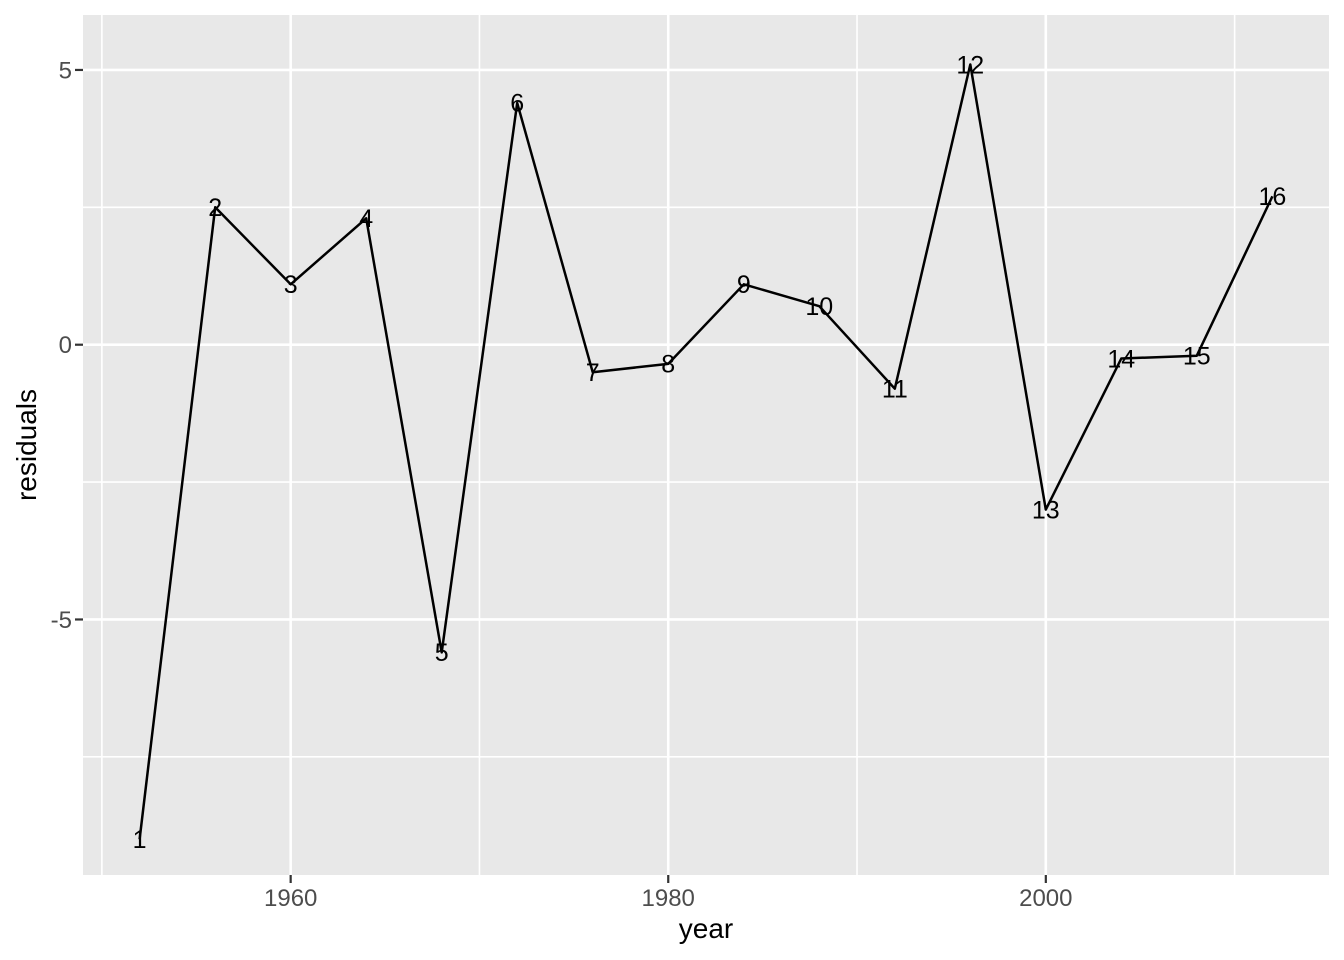 This screenshot has height=960, width=1344. Describe the element at coordinates (215, 208) in the screenshot. I see `data-point-label: 2` at that location.